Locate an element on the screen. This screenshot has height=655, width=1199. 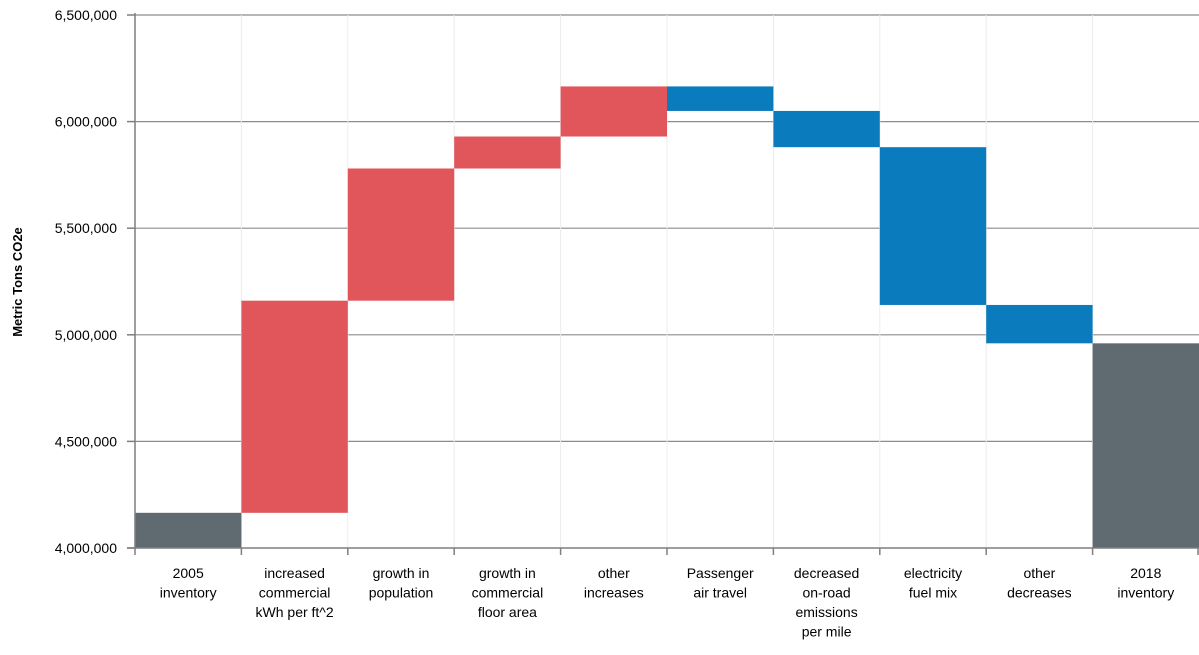
category-label-line: on-road is located at coordinates (826, 593).